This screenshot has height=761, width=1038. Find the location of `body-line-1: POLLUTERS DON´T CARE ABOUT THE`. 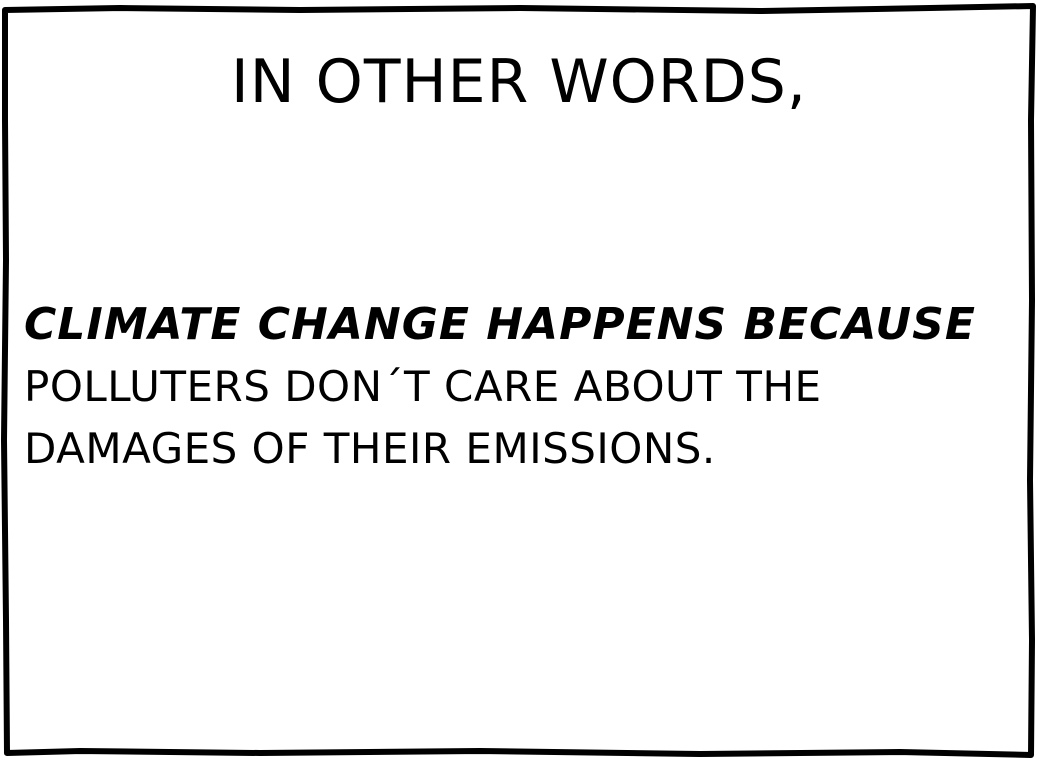

body-line-1: POLLUTERS DON´T CARE ABOUT THE is located at coordinates (423, 386).